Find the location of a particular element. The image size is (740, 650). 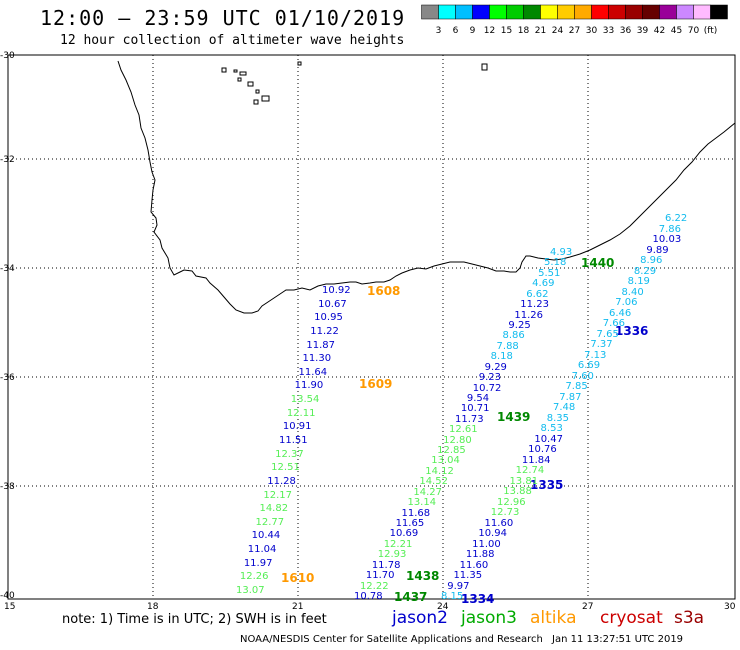

swh-value-track2: 11.78 is located at coordinates (386, 565).